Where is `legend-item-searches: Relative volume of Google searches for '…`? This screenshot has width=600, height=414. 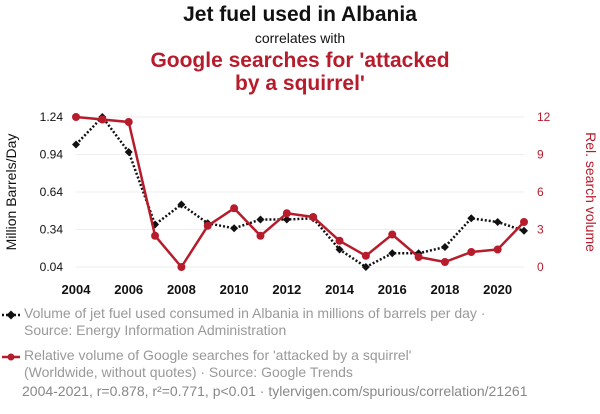
legend-item-searches: Relative volume of Google searches for '… is located at coordinates (299, 364).